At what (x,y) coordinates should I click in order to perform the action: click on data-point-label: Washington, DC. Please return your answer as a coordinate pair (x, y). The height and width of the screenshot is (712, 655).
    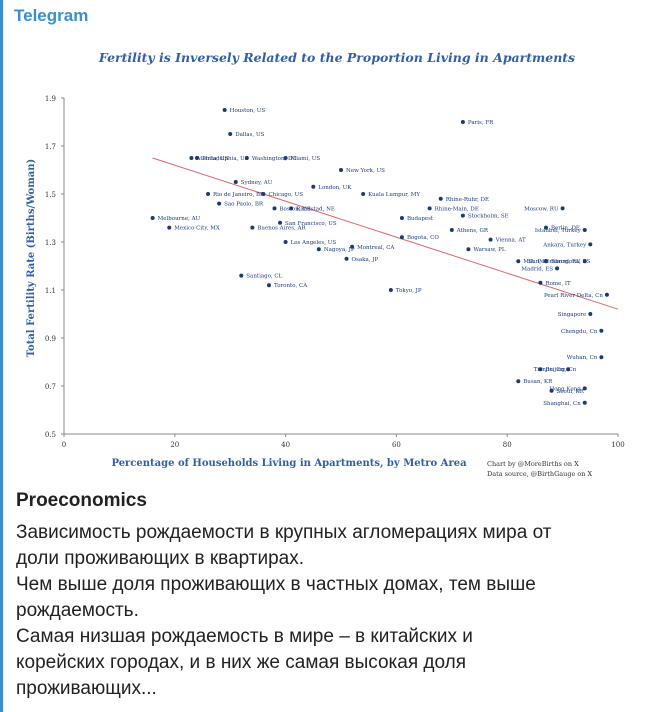
    Looking at the image, I should click on (274, 159).